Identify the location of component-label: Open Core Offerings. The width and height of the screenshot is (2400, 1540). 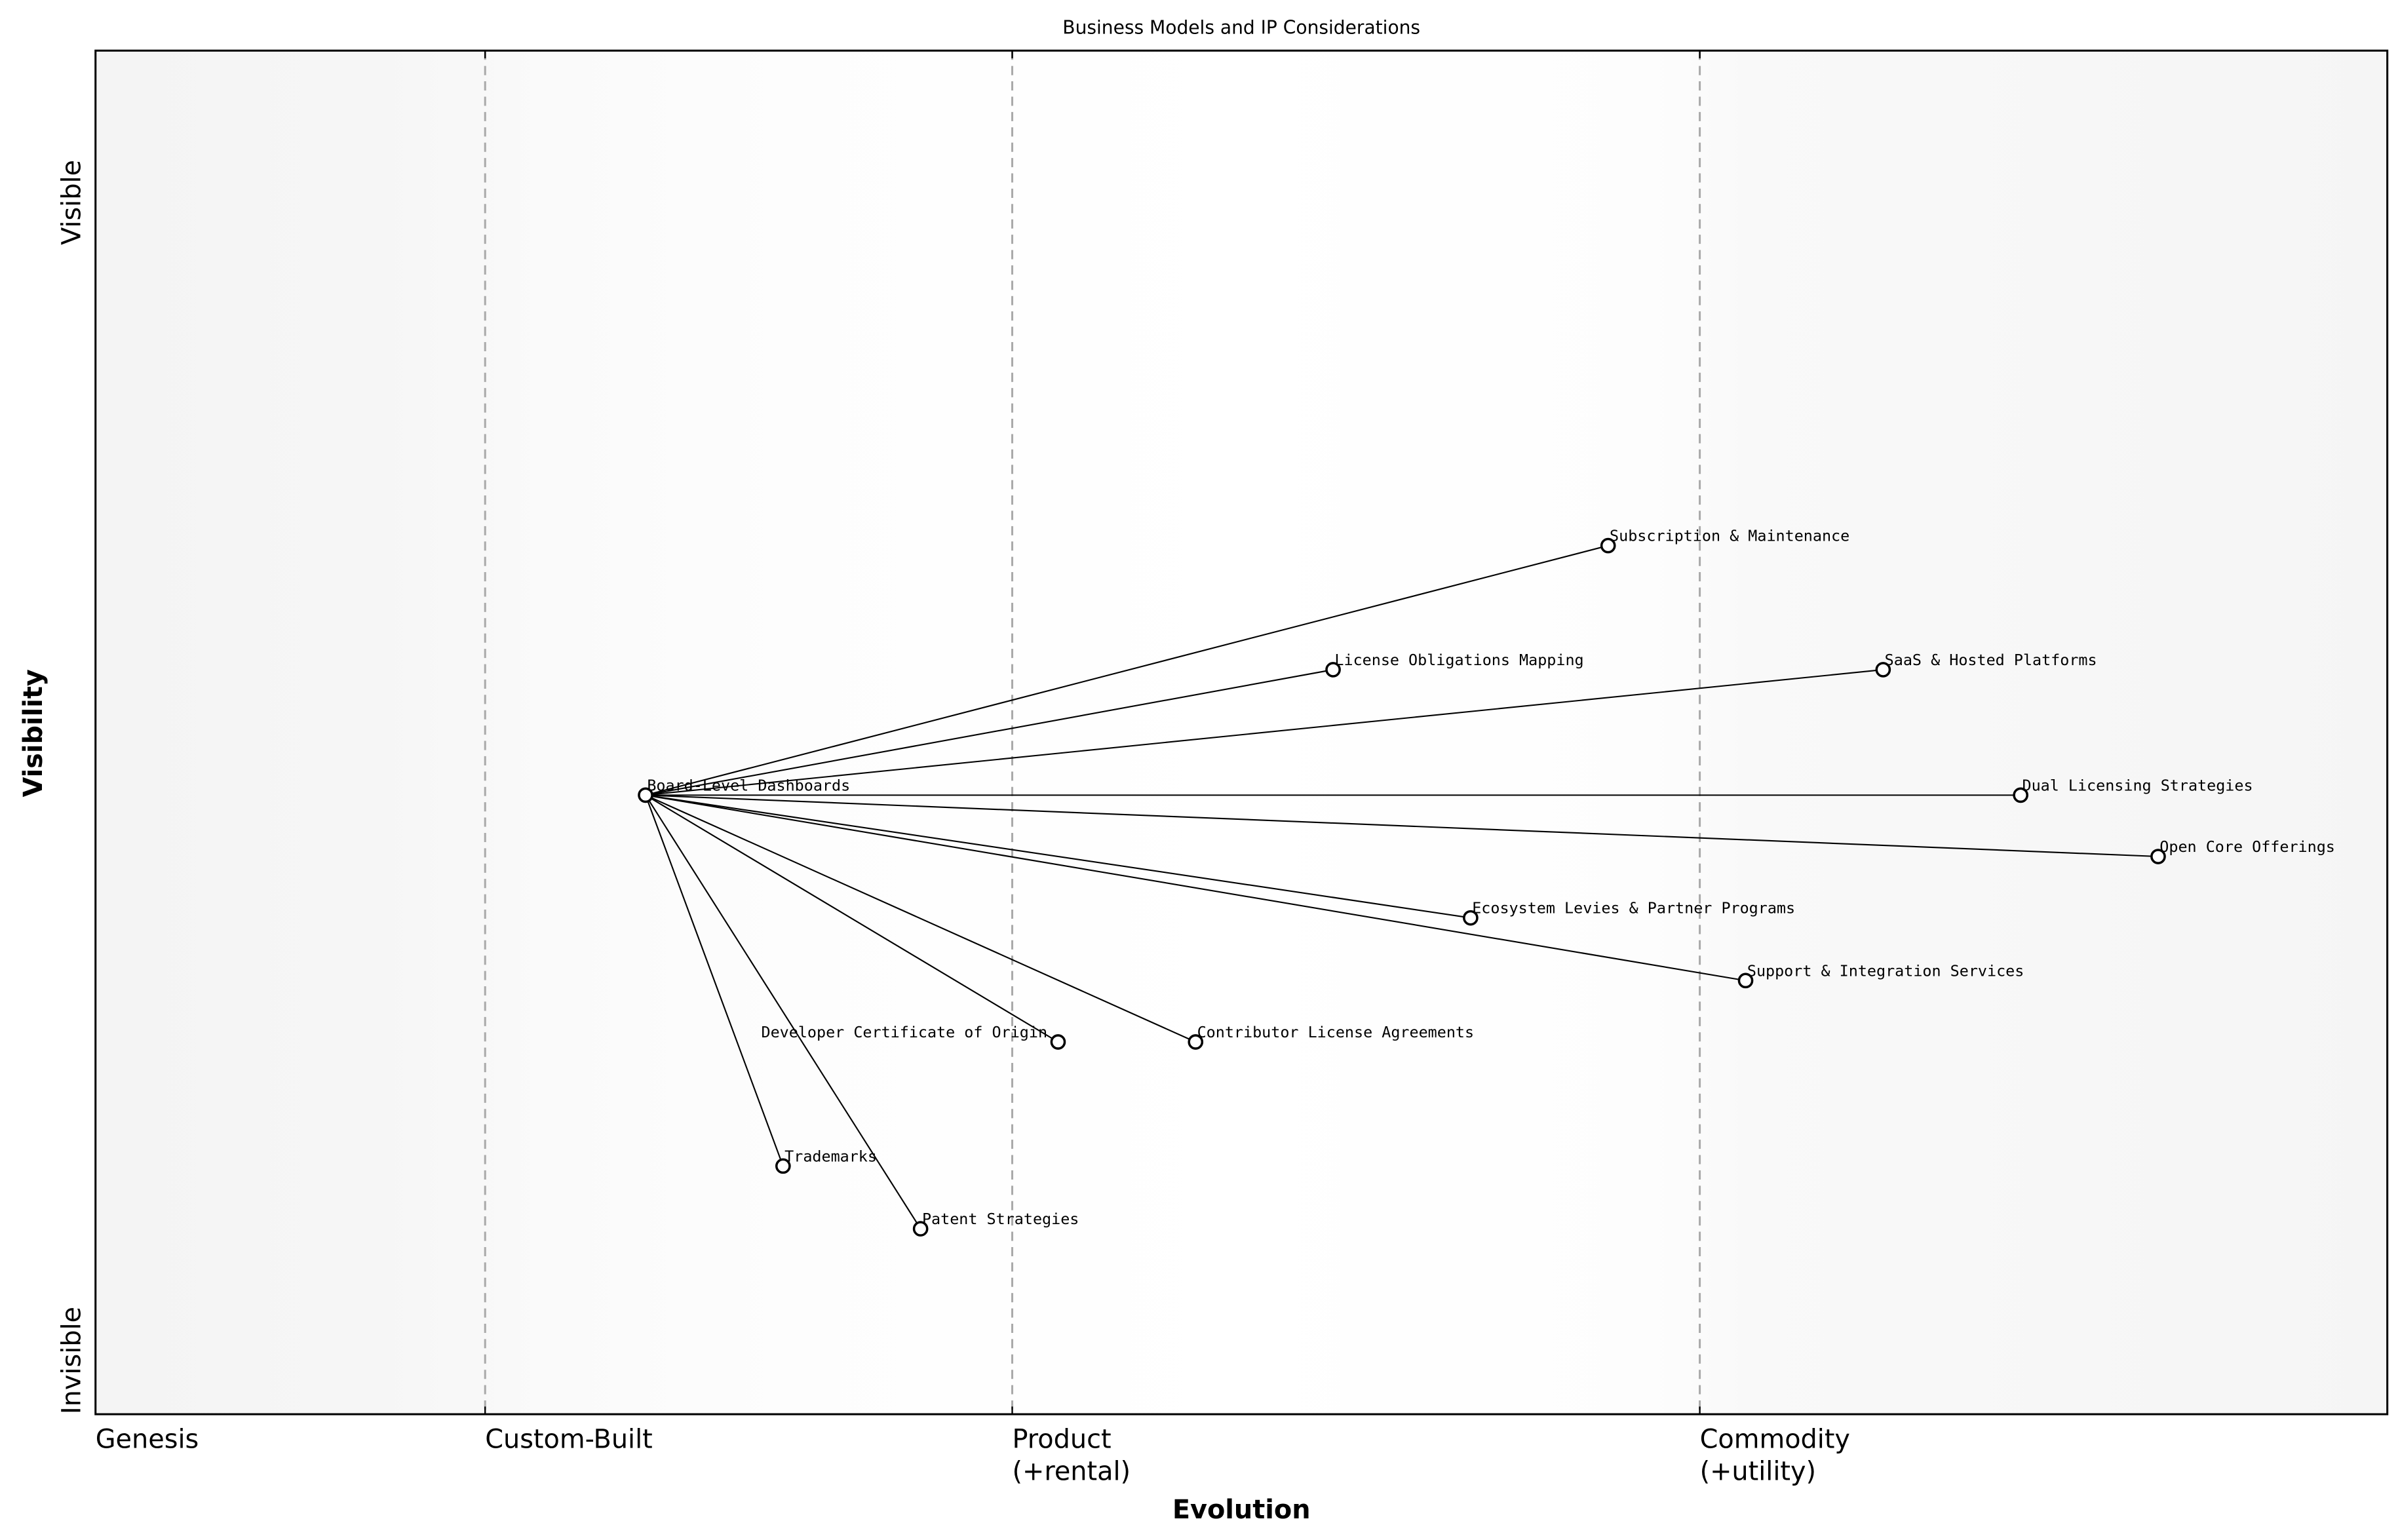
(2247, 846).